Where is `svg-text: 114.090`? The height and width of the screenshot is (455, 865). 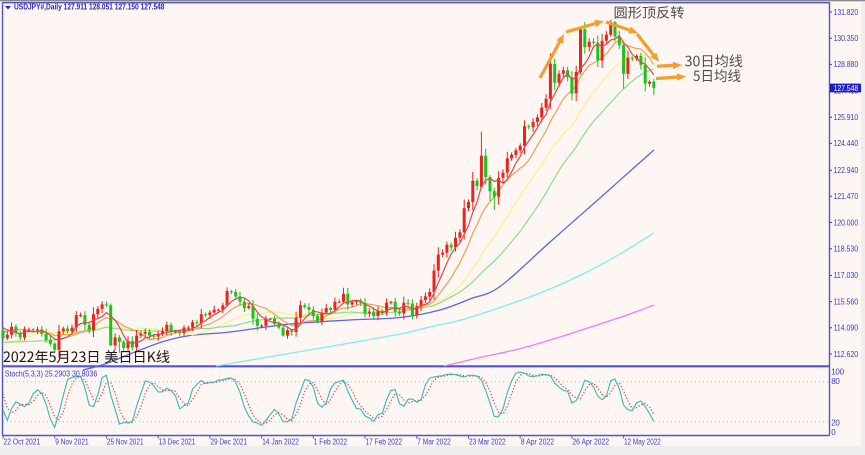 svg-text: 114.090 is located at coordinates (846, 328).